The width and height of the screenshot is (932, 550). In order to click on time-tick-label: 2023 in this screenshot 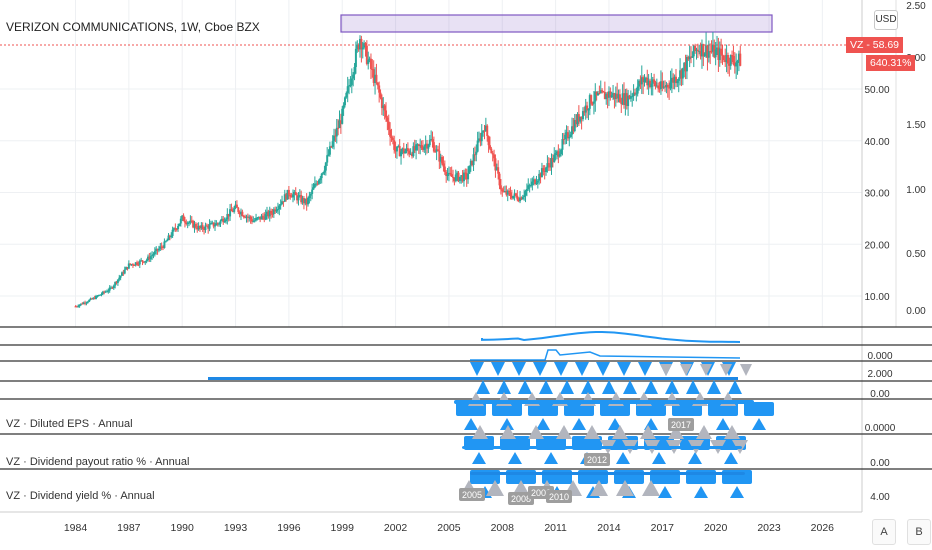, I will do `click(769, 528)`.